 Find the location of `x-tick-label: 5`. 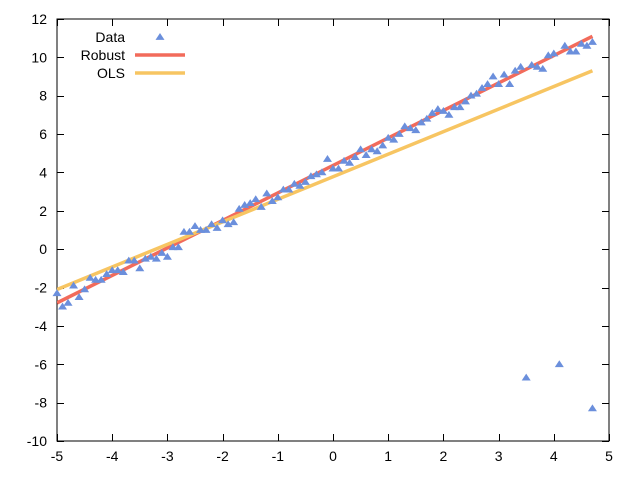

x-tick-label: 5 is located at coordinates (609, 456).